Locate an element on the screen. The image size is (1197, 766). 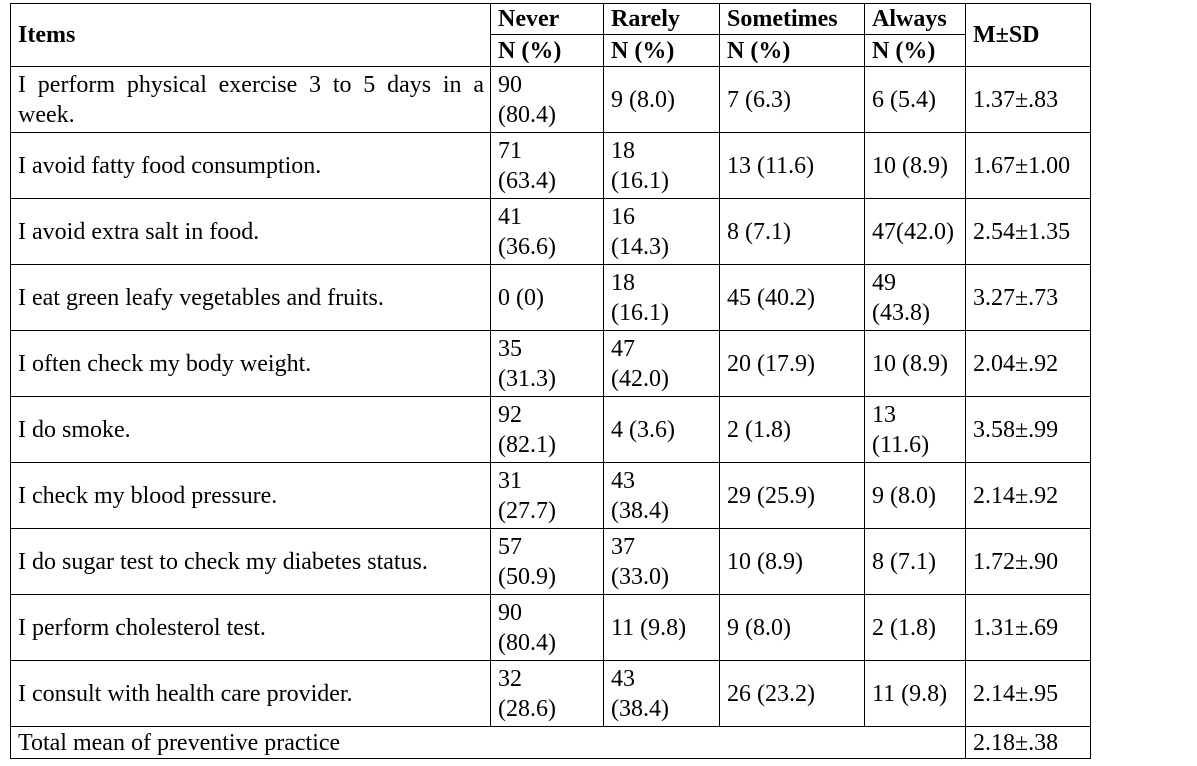
msd-cell: 3.58±.99 is located at coordinates (1028, 429).